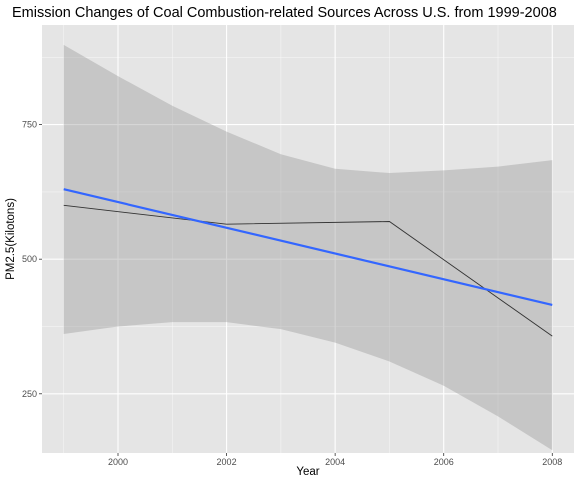 Image resolution: width=580 pixels, height=480 pixels. Describe the element at coordinates (29, 394) in the screenshot. I see `y-tick-label: 250` at that location.